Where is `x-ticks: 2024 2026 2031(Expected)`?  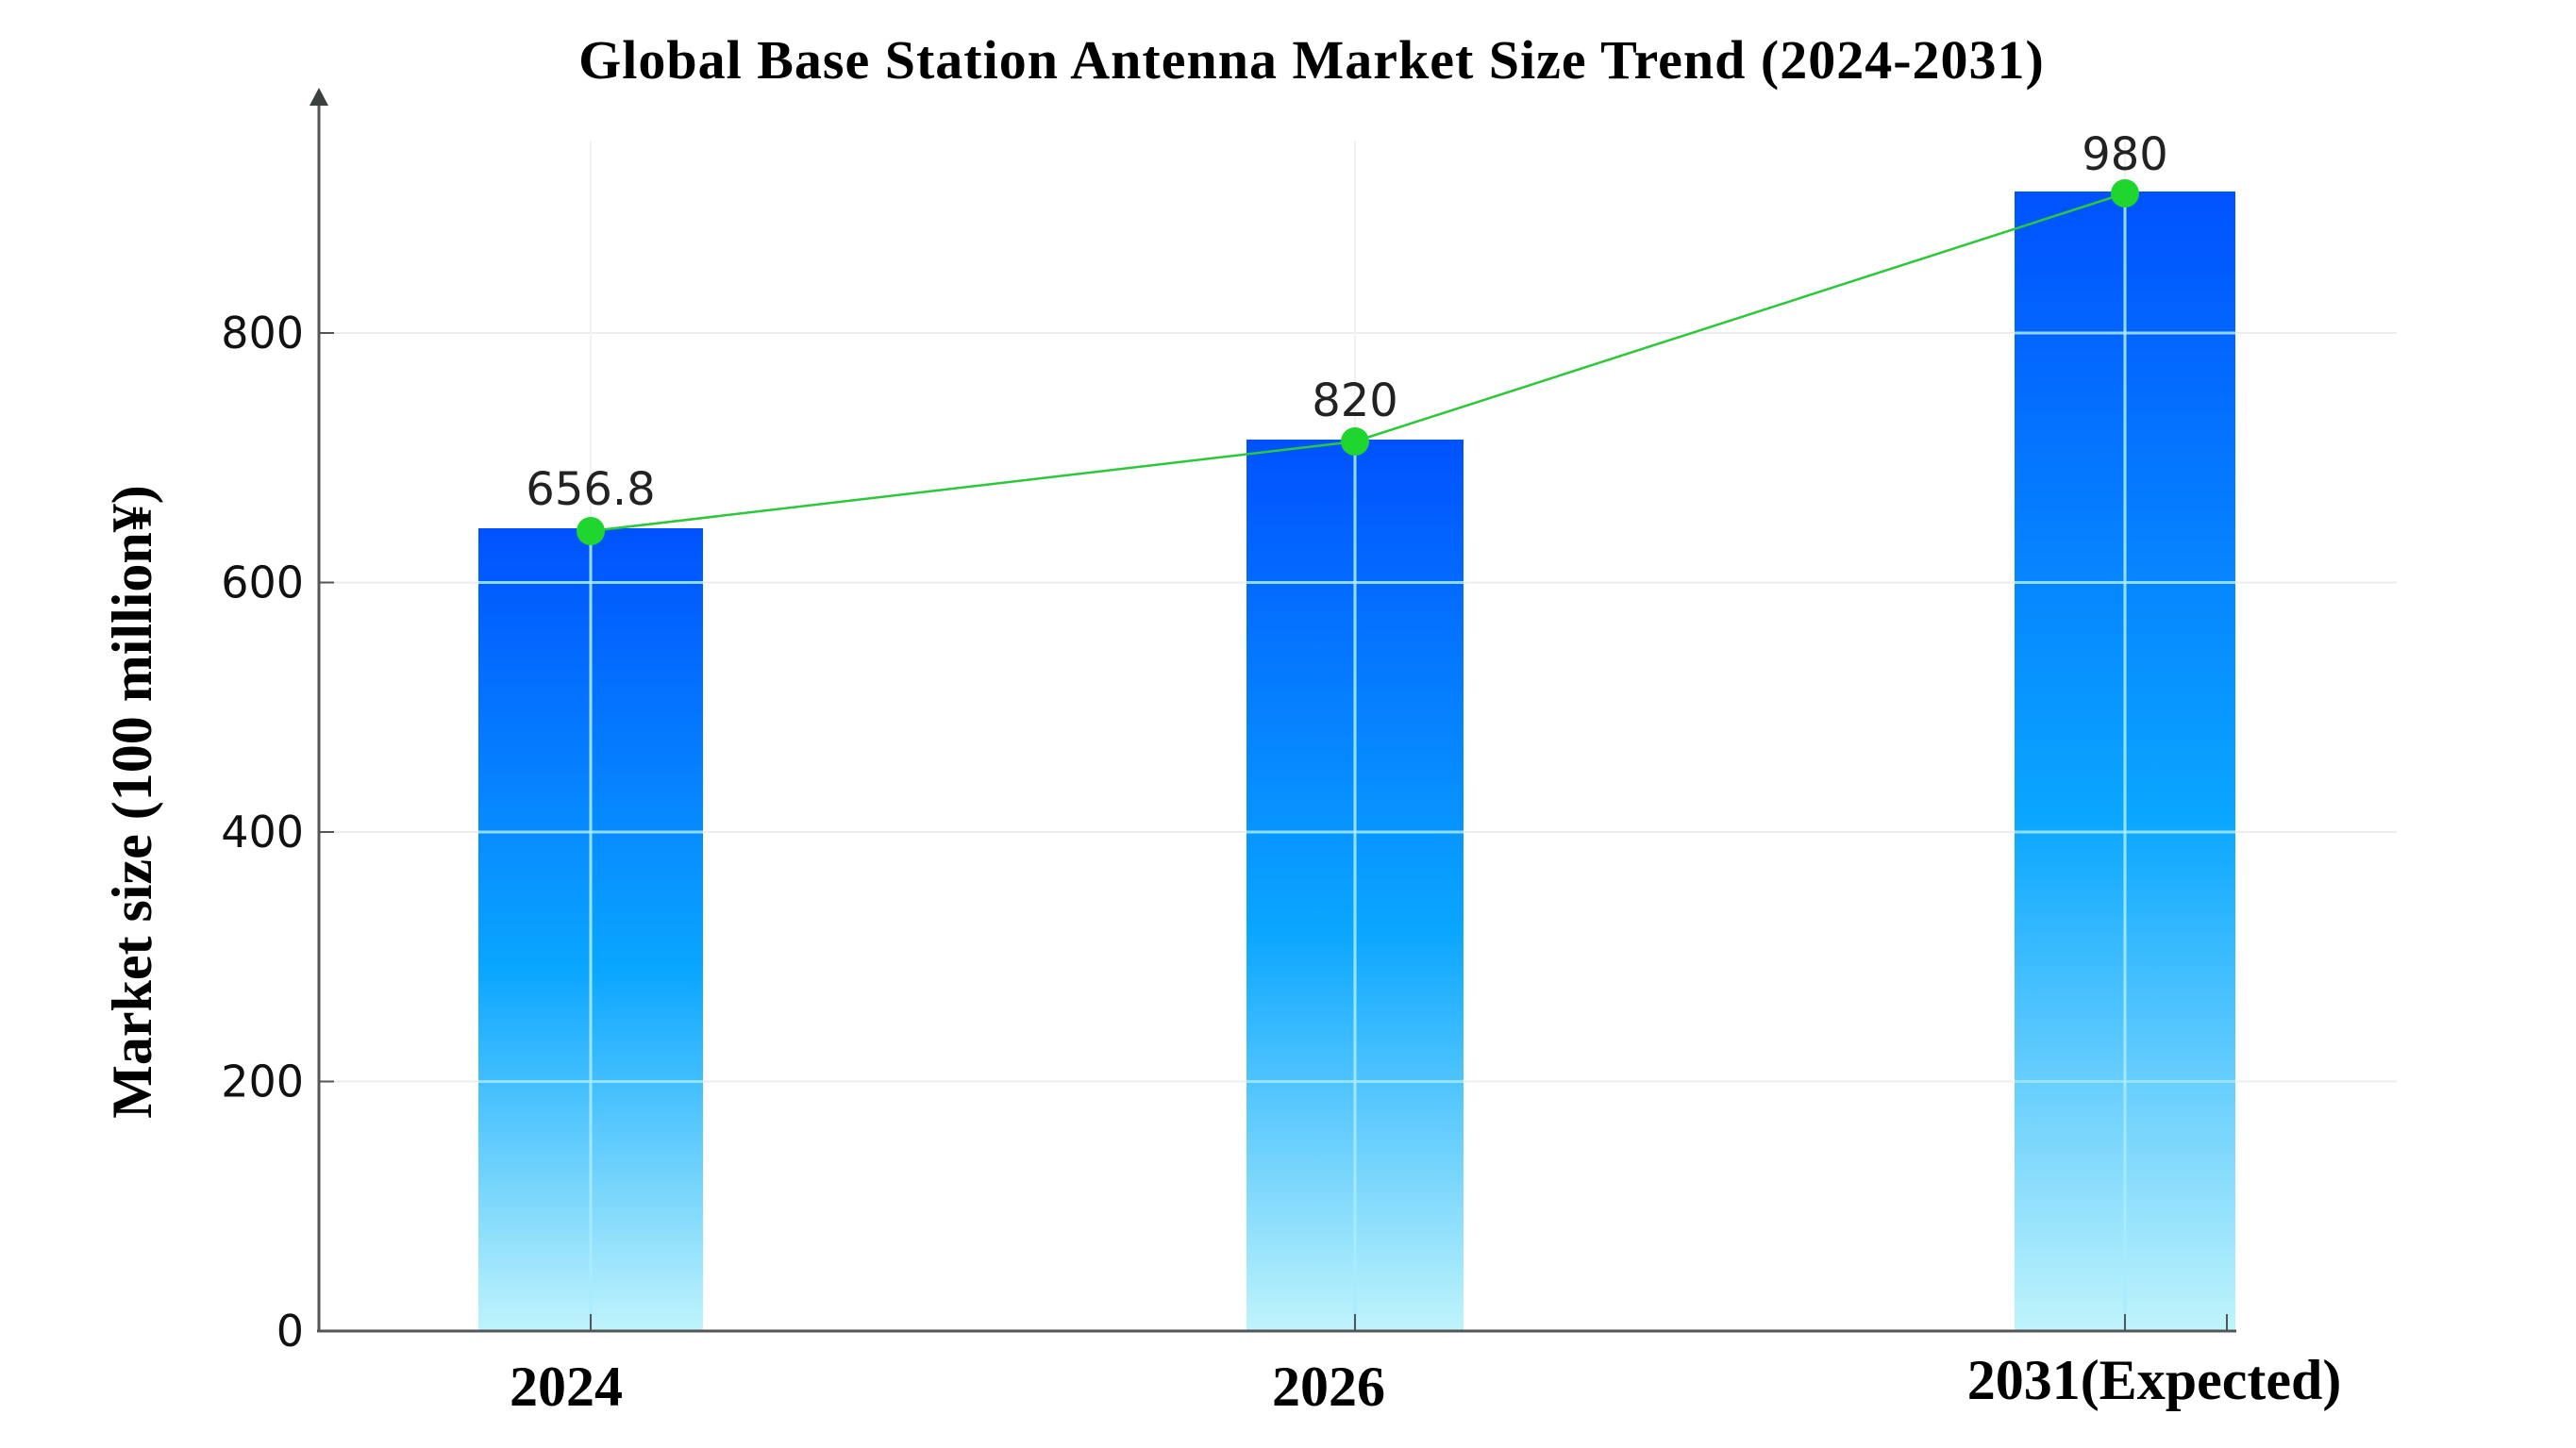 x-ticks: 2024 2026 2031(Expected) is located at coordinates (1425, 1366).